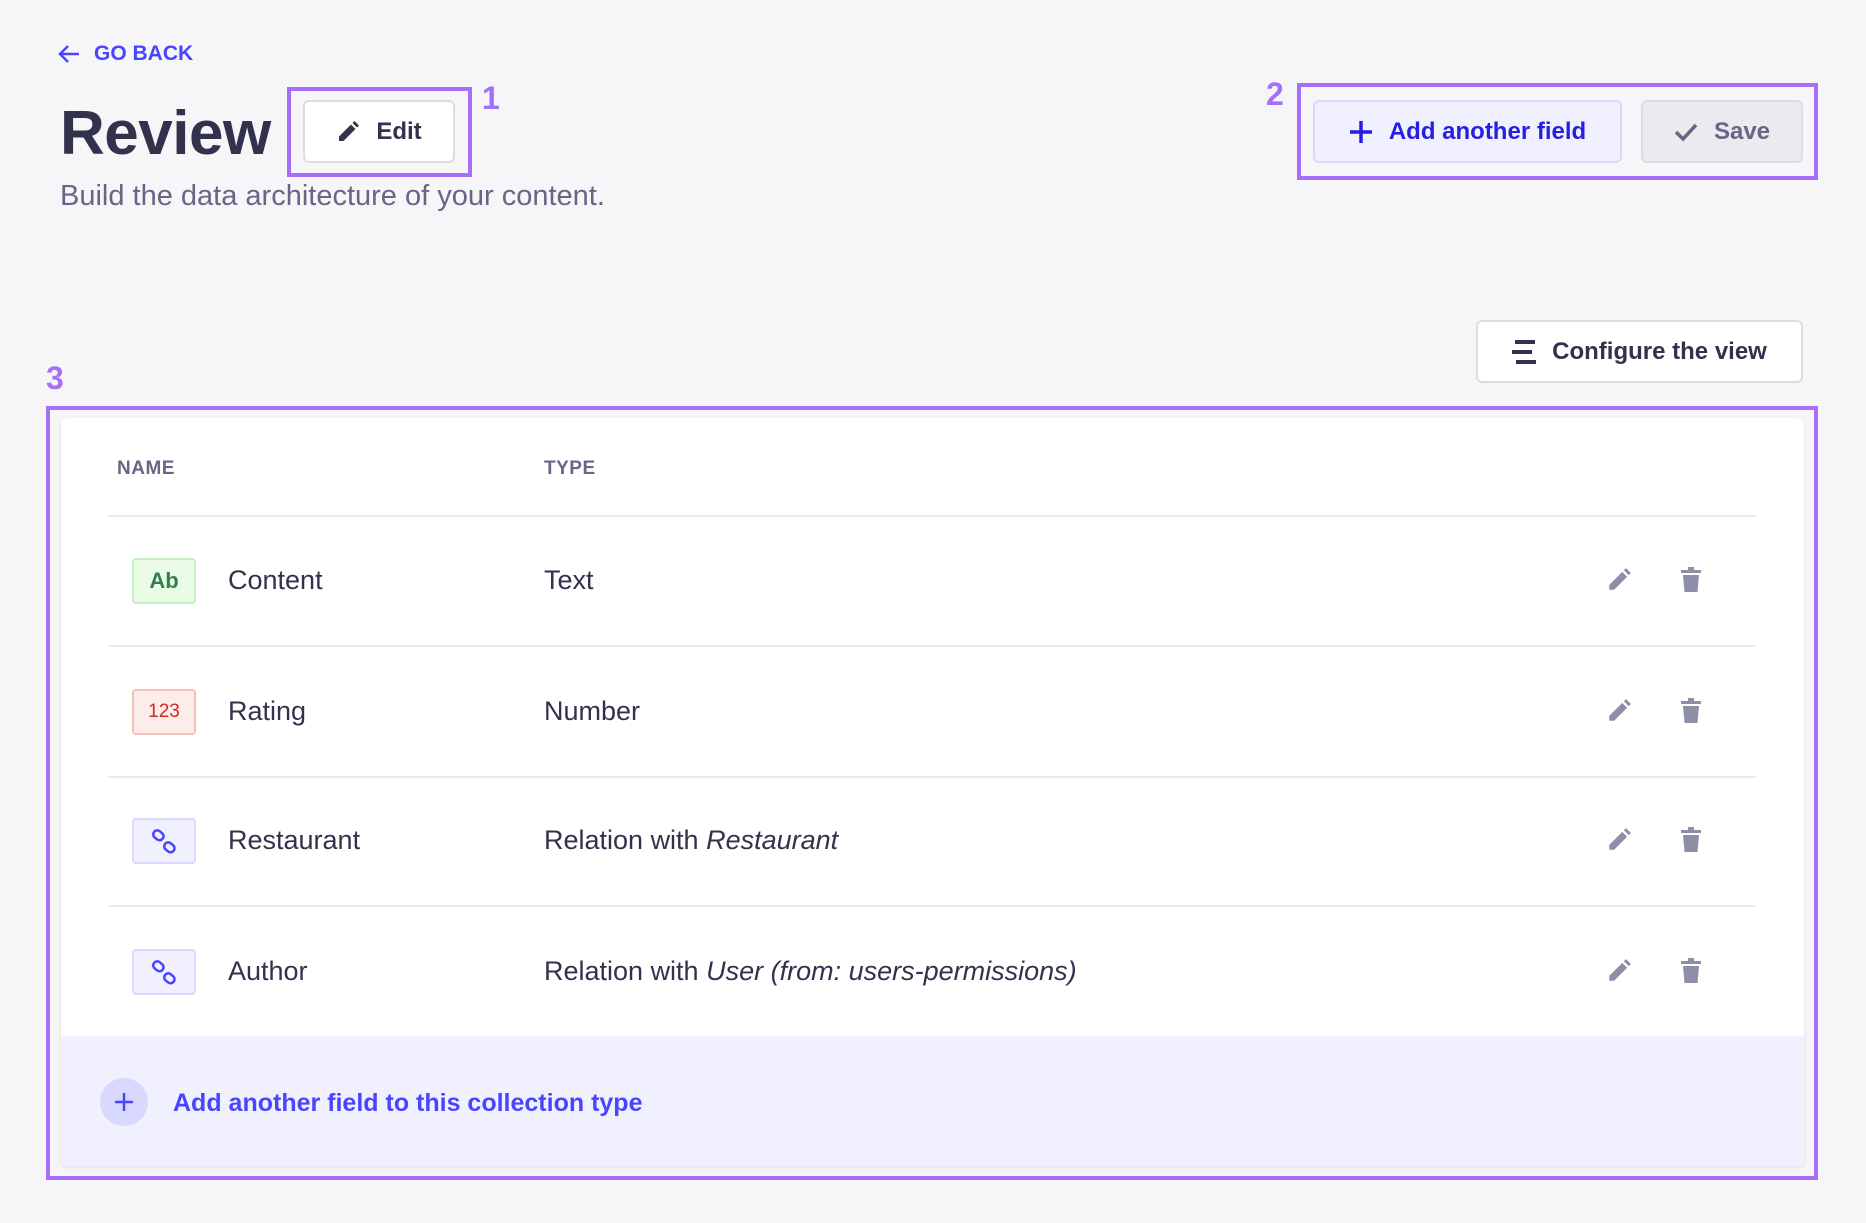 This screenshot has height=1223, width=1866. I want to click on field-type: Number, so click(592, 711).